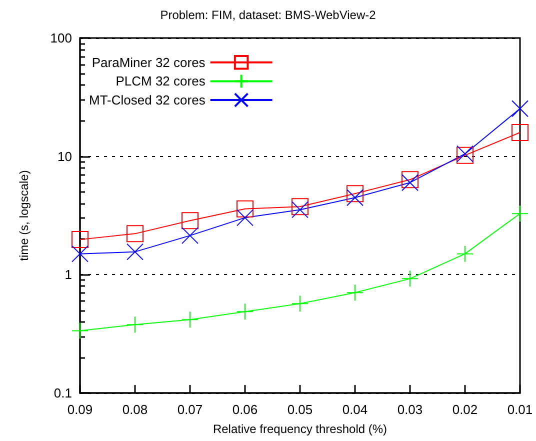  Describe the element at coordinates (465, 409) in the screenshot. I see `x-tick-label: 0.02` at that location.